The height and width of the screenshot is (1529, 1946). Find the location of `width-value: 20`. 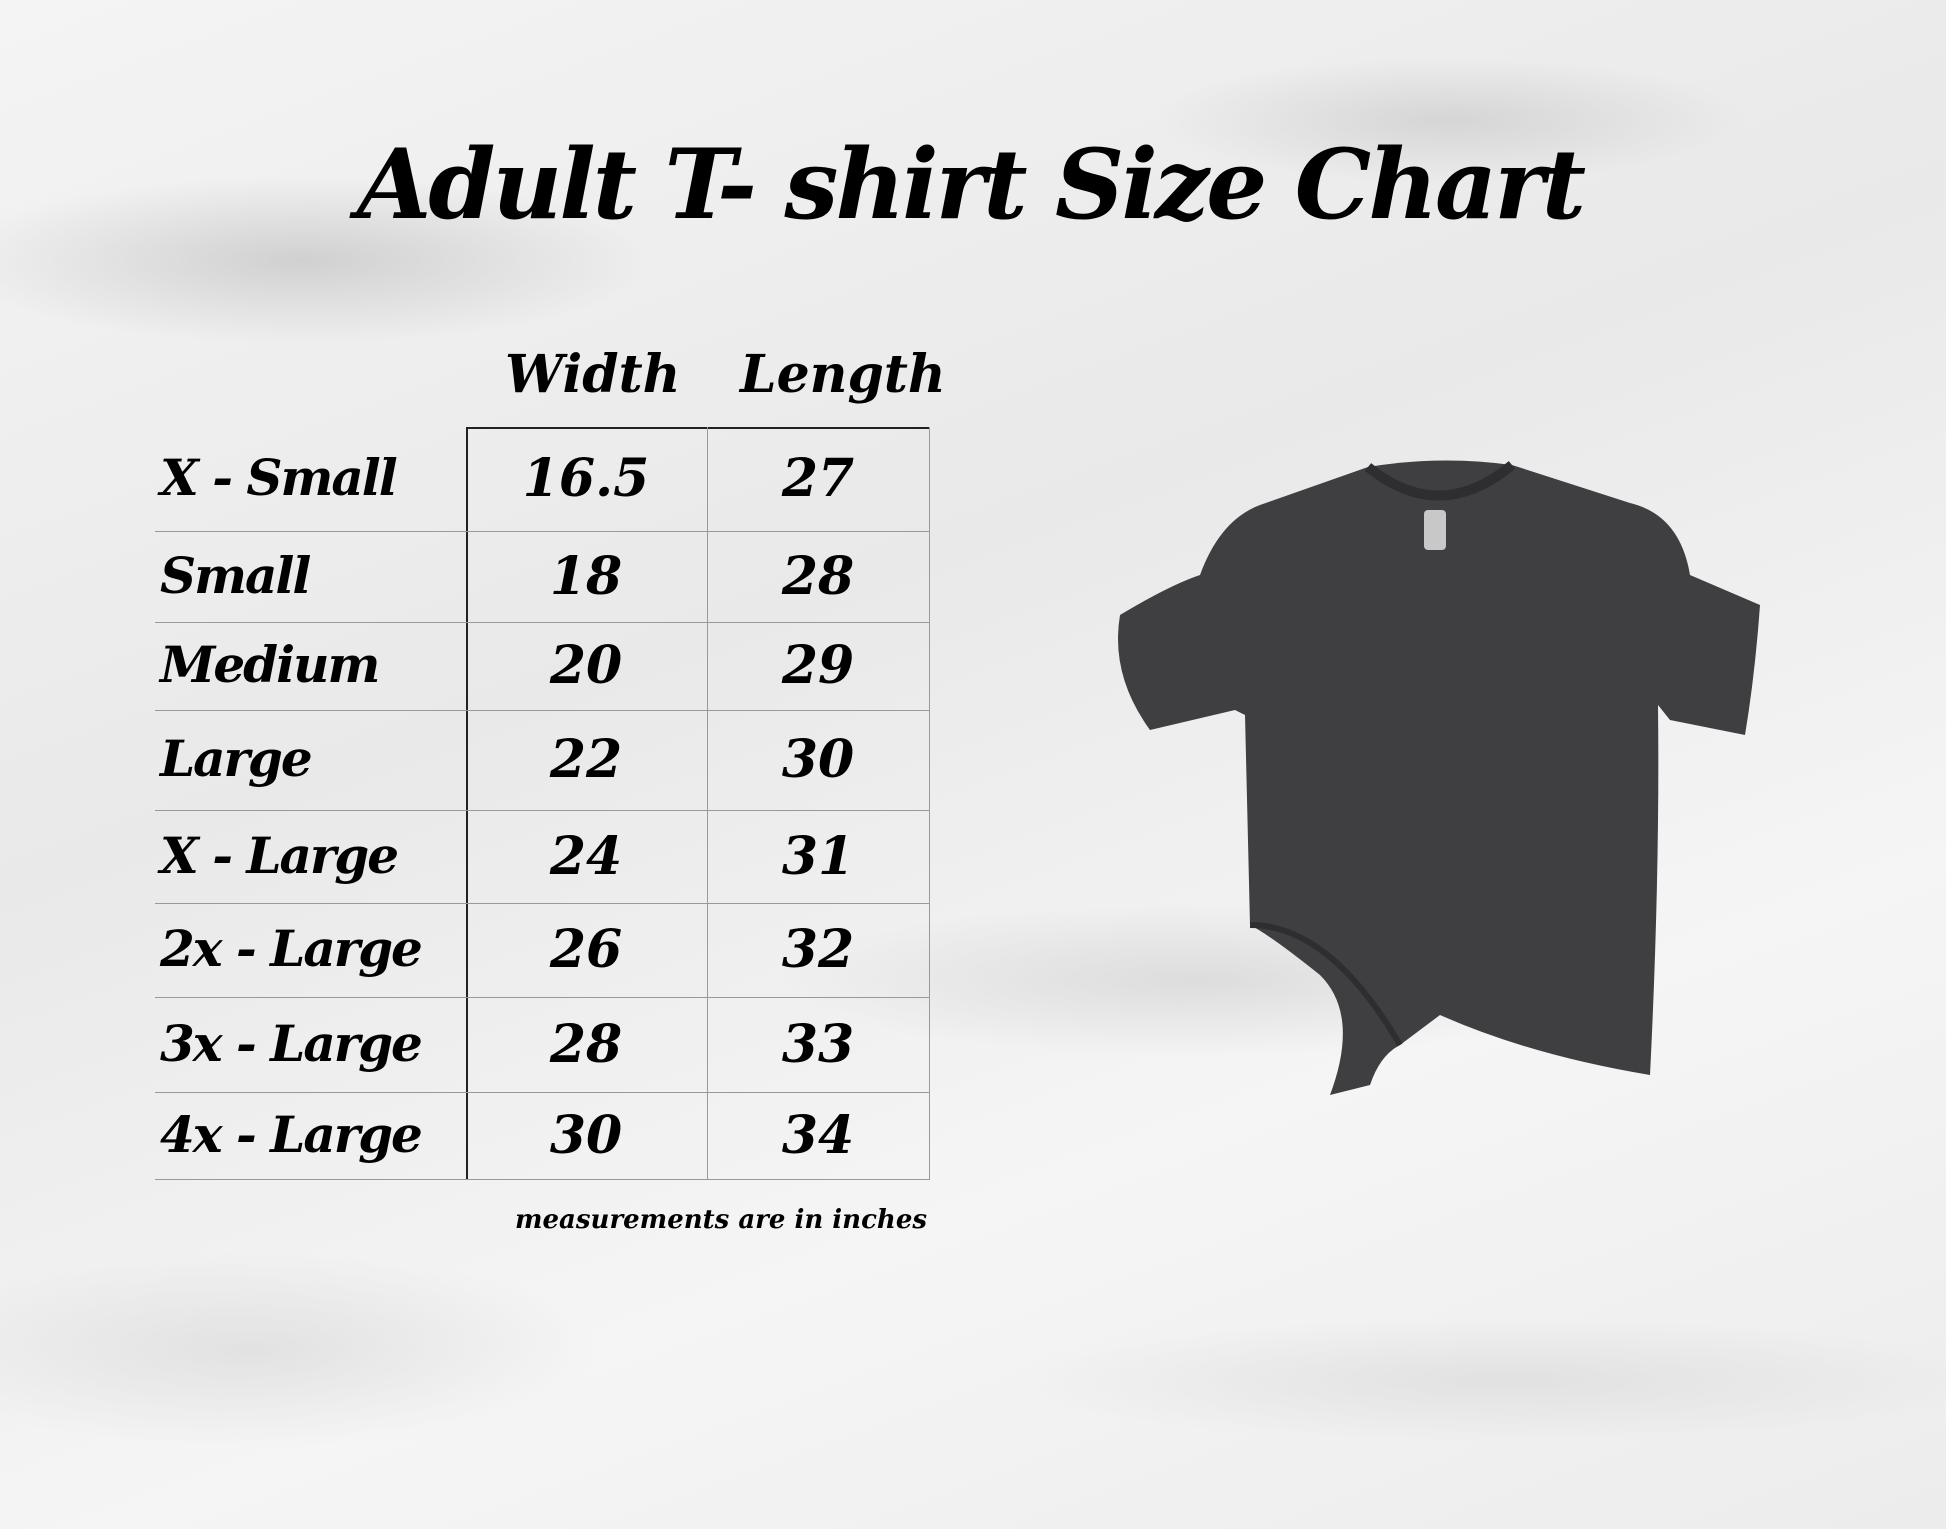

width-value: 20 is located at coordinates (586, 665).